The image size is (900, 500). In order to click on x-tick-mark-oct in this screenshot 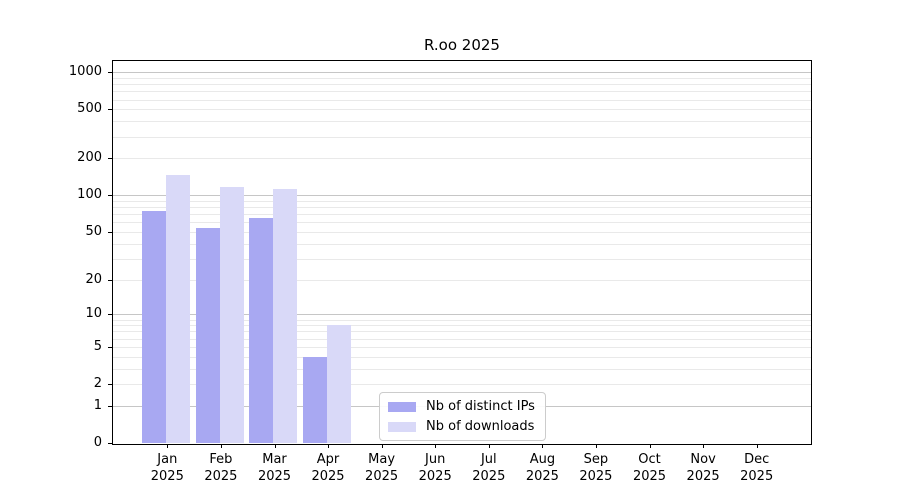, I will do `click(650, 446)`.